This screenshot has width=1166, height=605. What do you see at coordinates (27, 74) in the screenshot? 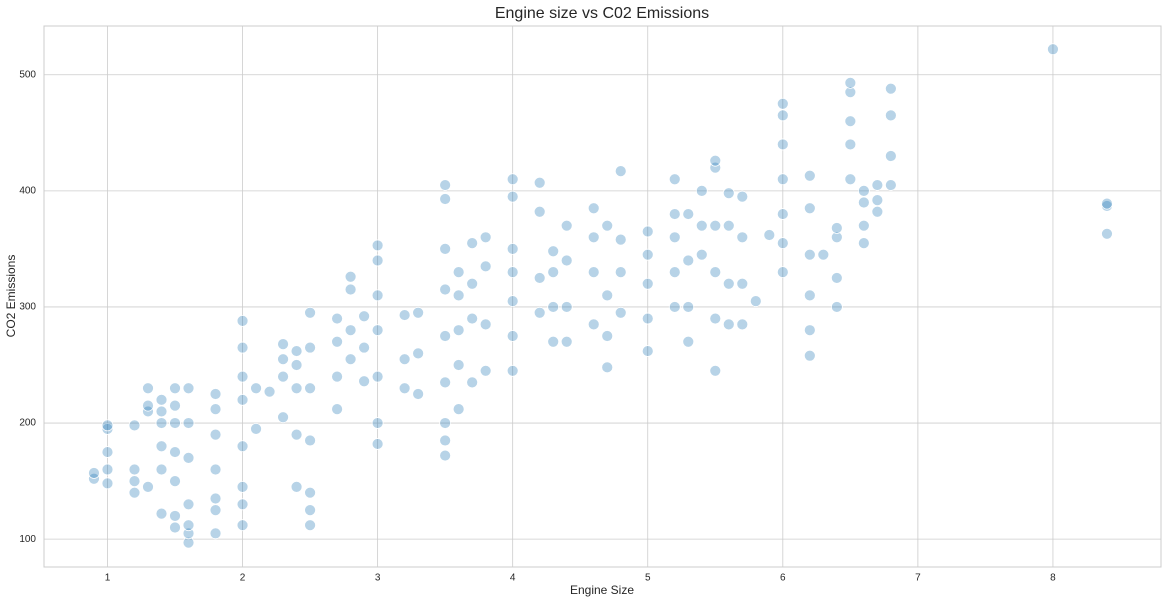
I see `y-tick-label: 500` at bounding box center [27, 74].